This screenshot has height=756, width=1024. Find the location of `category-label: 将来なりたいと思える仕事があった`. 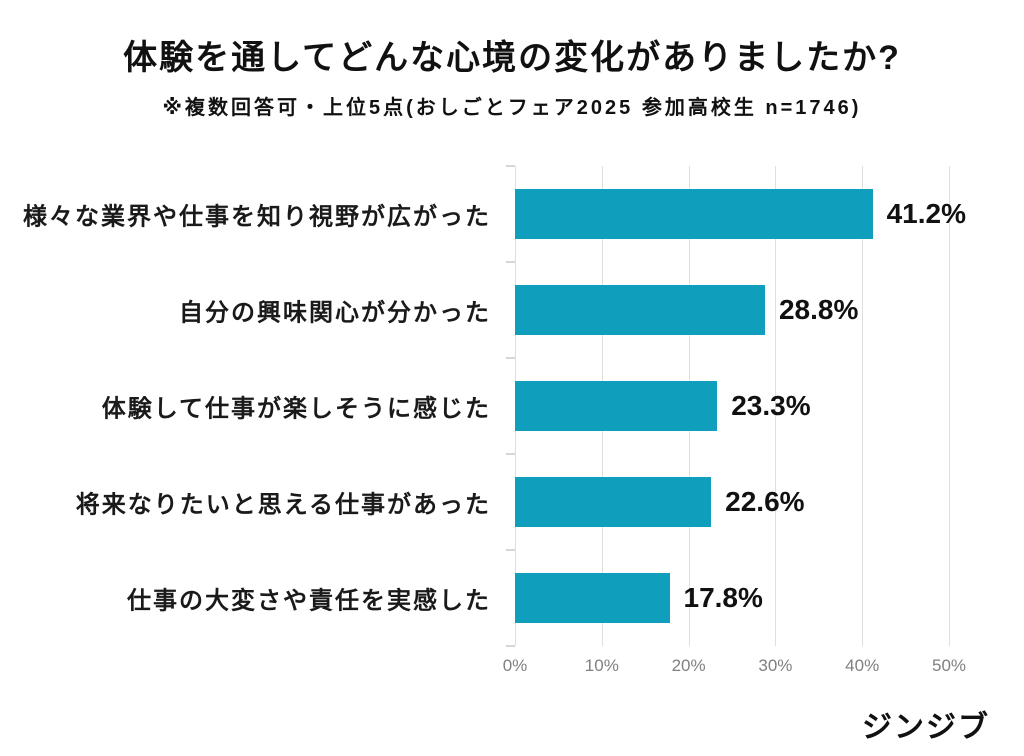

category-label: 将来なりたいと思える仕事があった is located at coordinates (283, 505).